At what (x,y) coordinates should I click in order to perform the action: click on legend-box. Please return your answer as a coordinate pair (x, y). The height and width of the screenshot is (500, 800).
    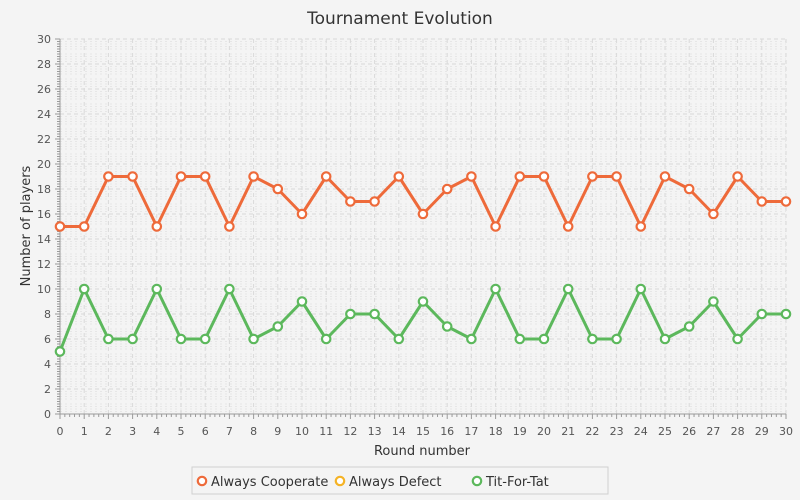
    Looking at the image, I should click on (400, 480).